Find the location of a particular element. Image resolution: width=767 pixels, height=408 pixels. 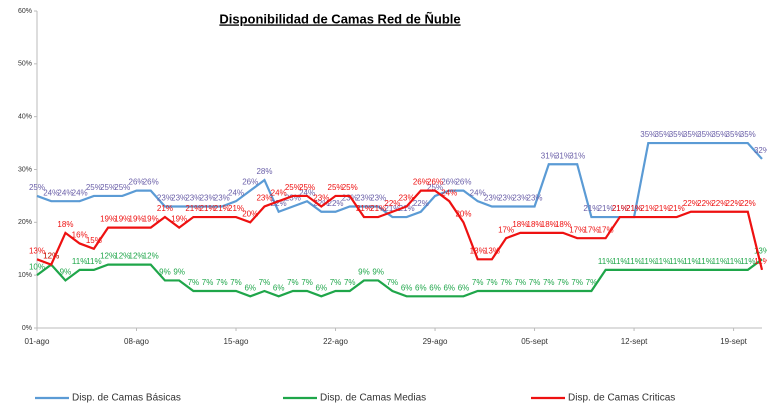

x-tick-label: 08-ago is located at coordinates (136, 341).